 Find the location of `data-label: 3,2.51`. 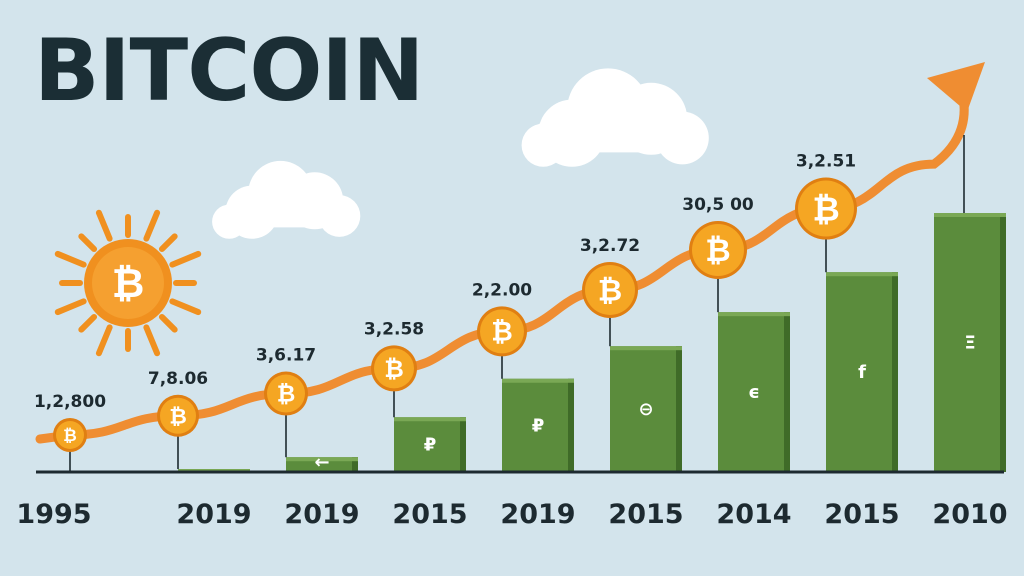

data-label: 3,2.51 is located at coordinates (826, 162).